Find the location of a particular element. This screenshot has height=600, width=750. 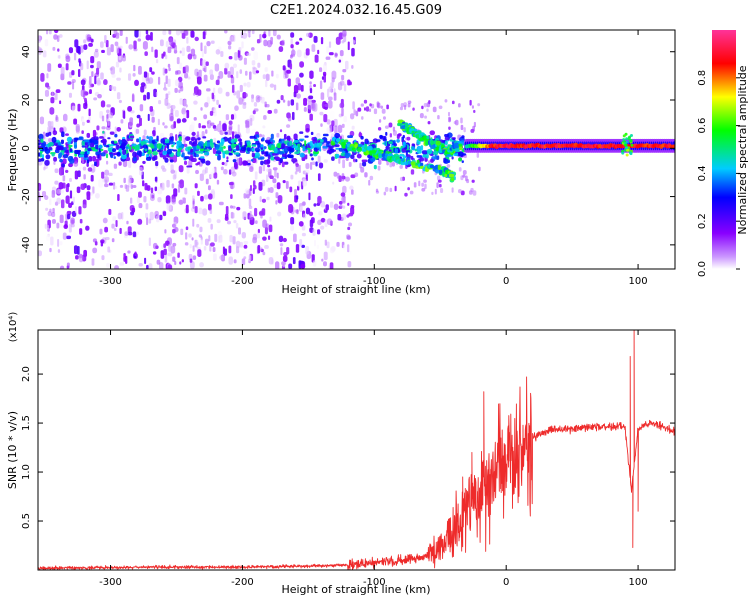

colorbar-tick-label-0: 0.0 is located at coordinates (702, 269).